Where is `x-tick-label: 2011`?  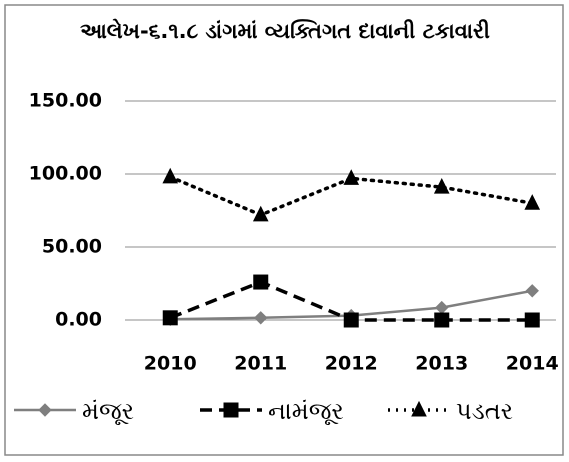 x-tick-label: 2011 is located at coordinates (260, 364).